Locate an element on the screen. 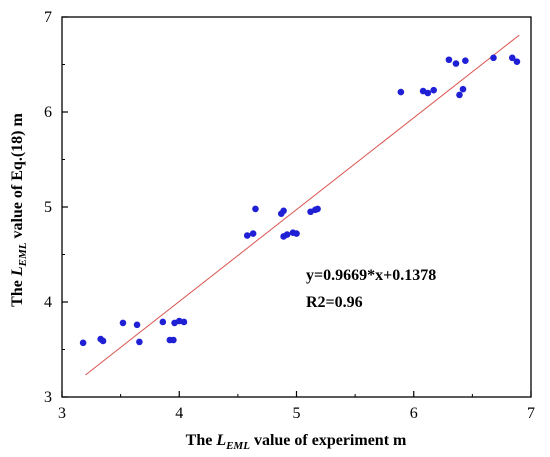 Image resolution: width=550 pixels, height=457 pixels. y-tick-label: 3 is located at coordinates (48, 397).